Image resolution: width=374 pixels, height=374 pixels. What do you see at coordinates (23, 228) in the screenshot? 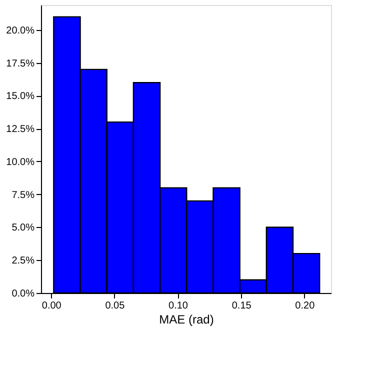
I see `y-tick-label: 5.0%` at bounding box center [23, 228].